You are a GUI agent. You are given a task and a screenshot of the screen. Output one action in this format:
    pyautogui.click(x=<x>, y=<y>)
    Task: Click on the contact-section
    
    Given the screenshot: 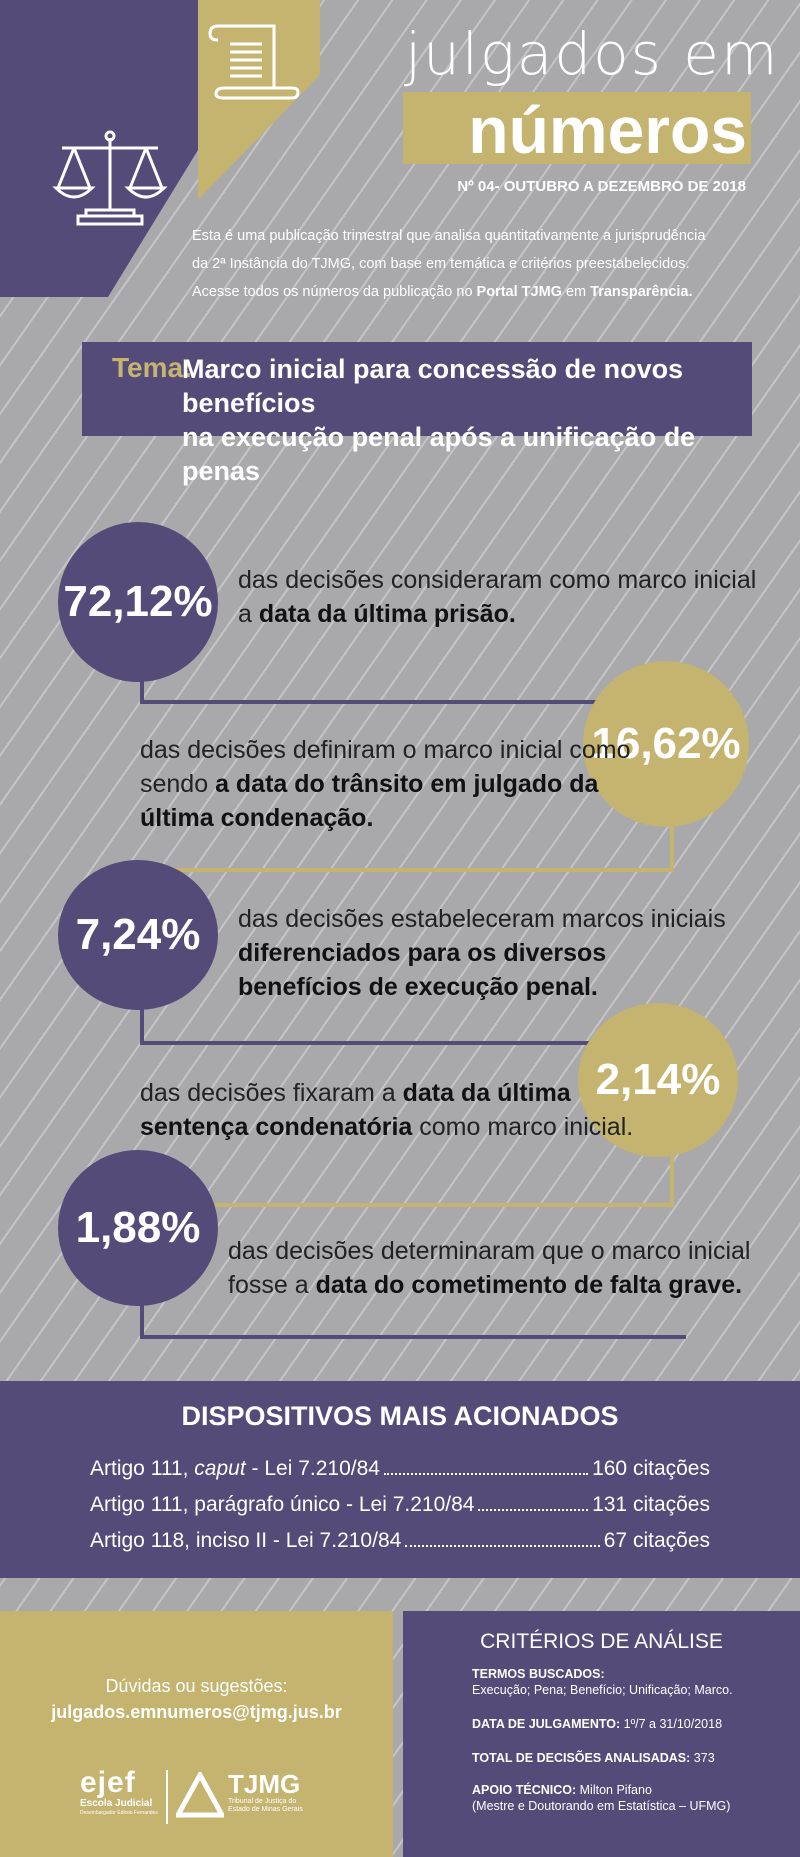 What is the action you would take?
    pyautogui.click(x=196, y=1734)
    